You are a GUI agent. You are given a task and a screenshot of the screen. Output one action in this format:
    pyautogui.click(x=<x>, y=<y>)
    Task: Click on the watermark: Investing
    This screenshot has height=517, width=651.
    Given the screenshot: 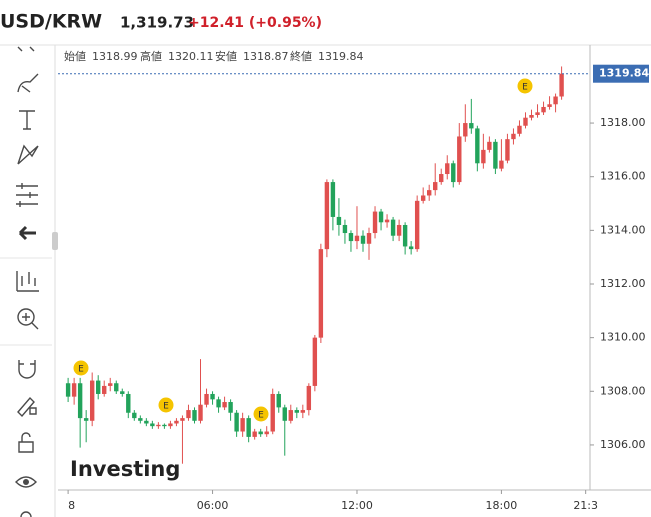 What is the action you would take?
    pyautogui.click(x=125, y=469)
    